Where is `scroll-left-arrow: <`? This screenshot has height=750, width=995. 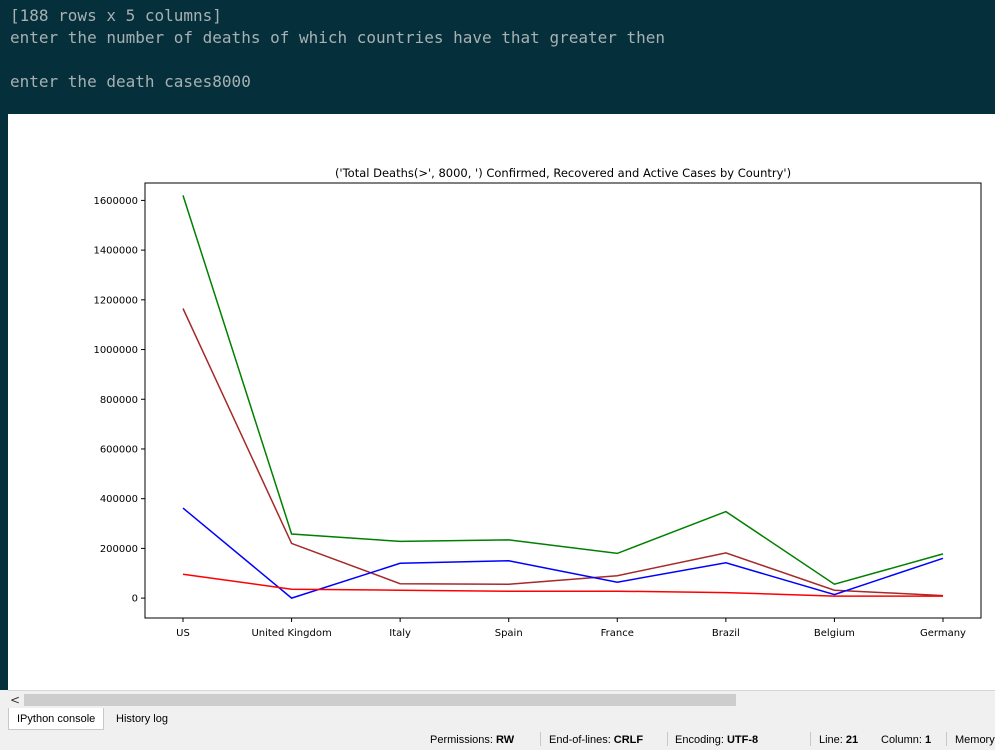 scroll-left-arrow: < is located at coordinates (15, 700).